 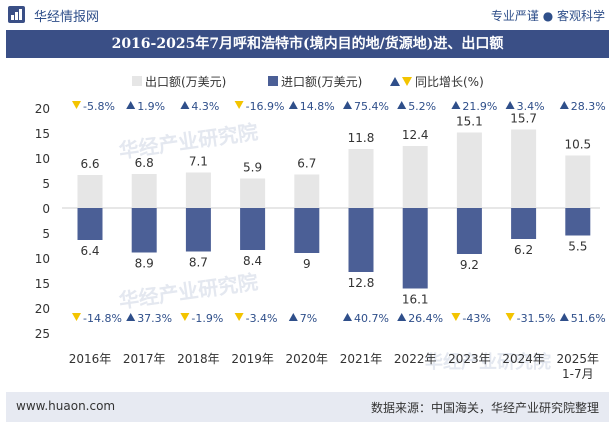 What do you see at coordinates (577, 145) in the screenshot?
I see `export-value-label: 10.5` at bounding box center [577, 145].